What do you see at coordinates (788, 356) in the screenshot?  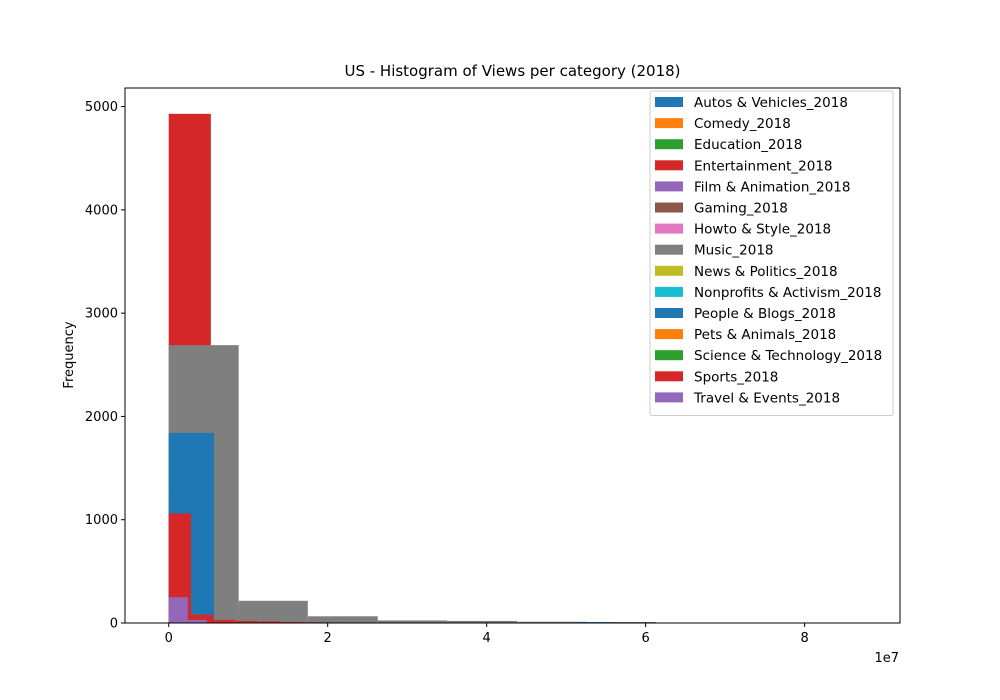 I see `legend-label-12: Science & Technology_2018` at bounding box center [788, 356].